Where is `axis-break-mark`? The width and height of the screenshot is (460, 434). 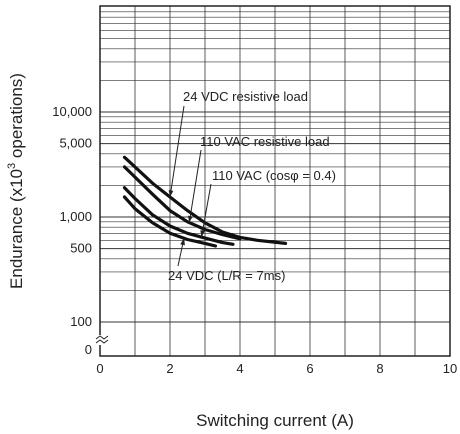 axis-break-mark is located at coordinates (102, 340).